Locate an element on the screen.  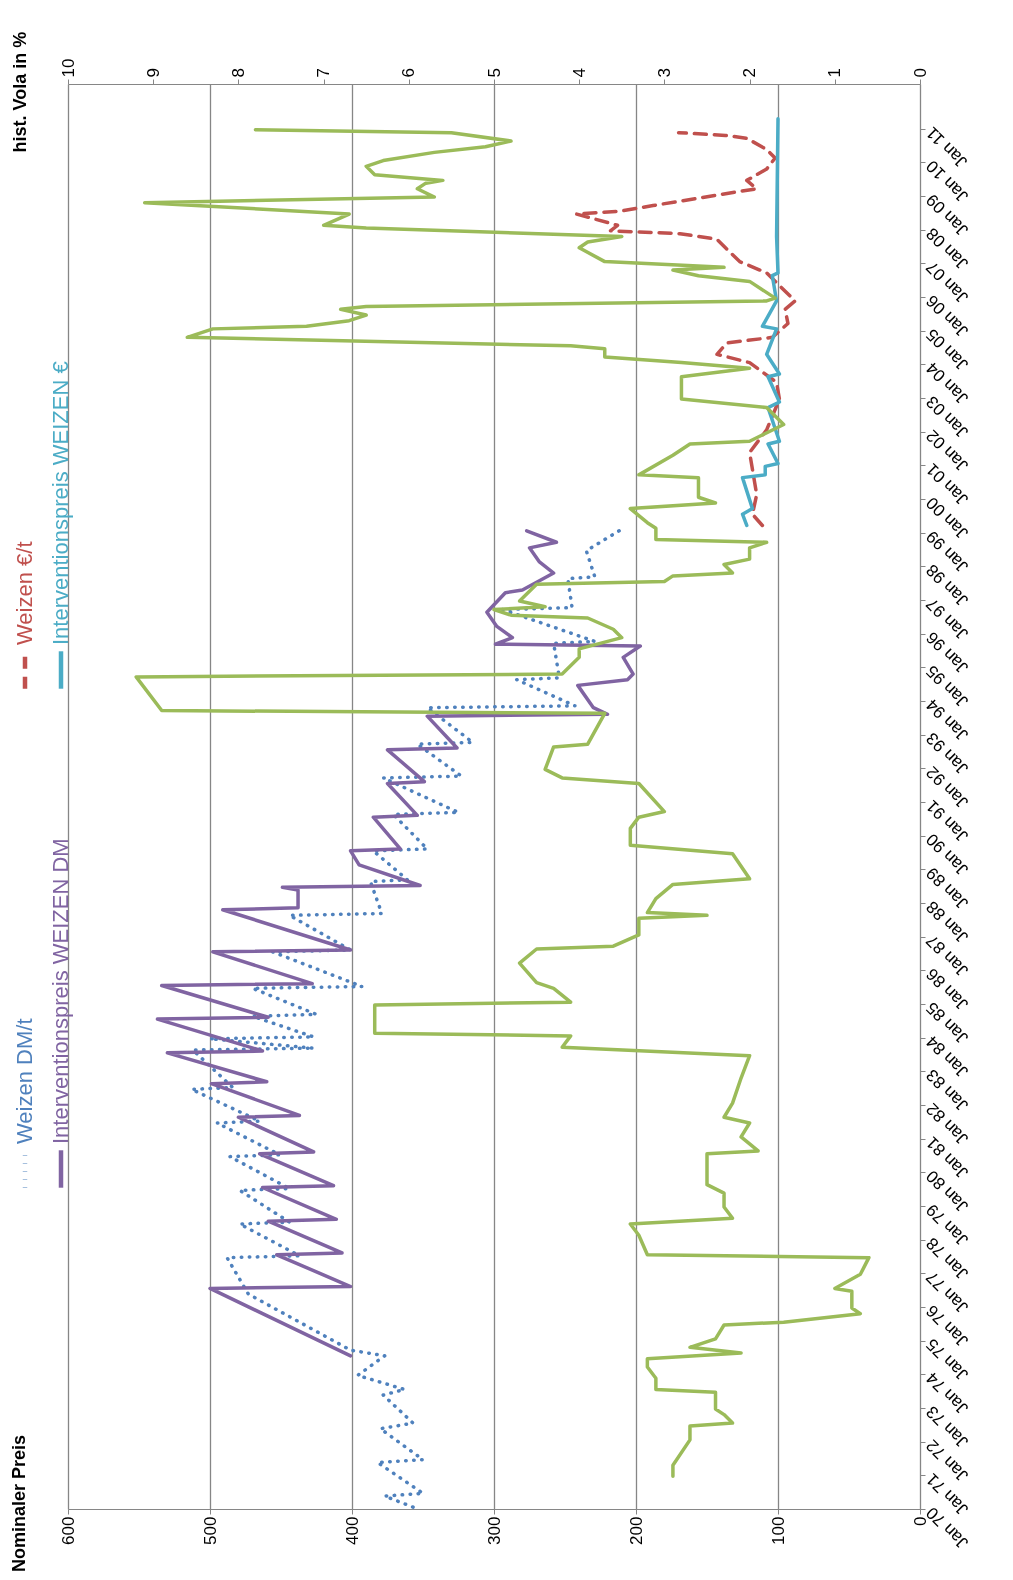
x2-tick-label: 3 is located at coordinates (664, 73).